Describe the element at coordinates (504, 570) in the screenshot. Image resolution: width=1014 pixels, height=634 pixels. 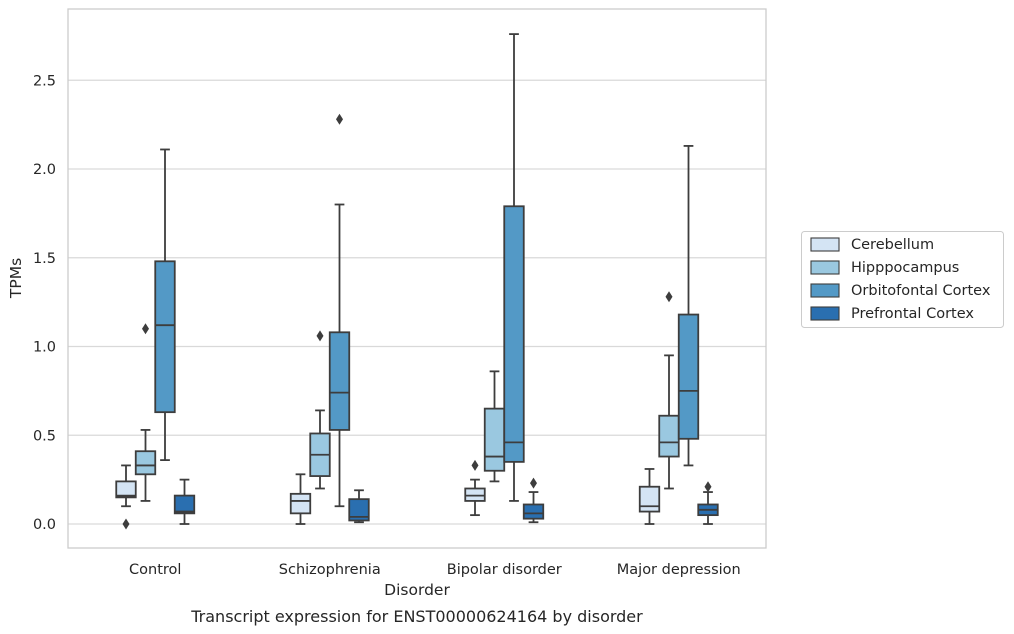
I see `x-tick-label: Bipolar disorder` at that location.